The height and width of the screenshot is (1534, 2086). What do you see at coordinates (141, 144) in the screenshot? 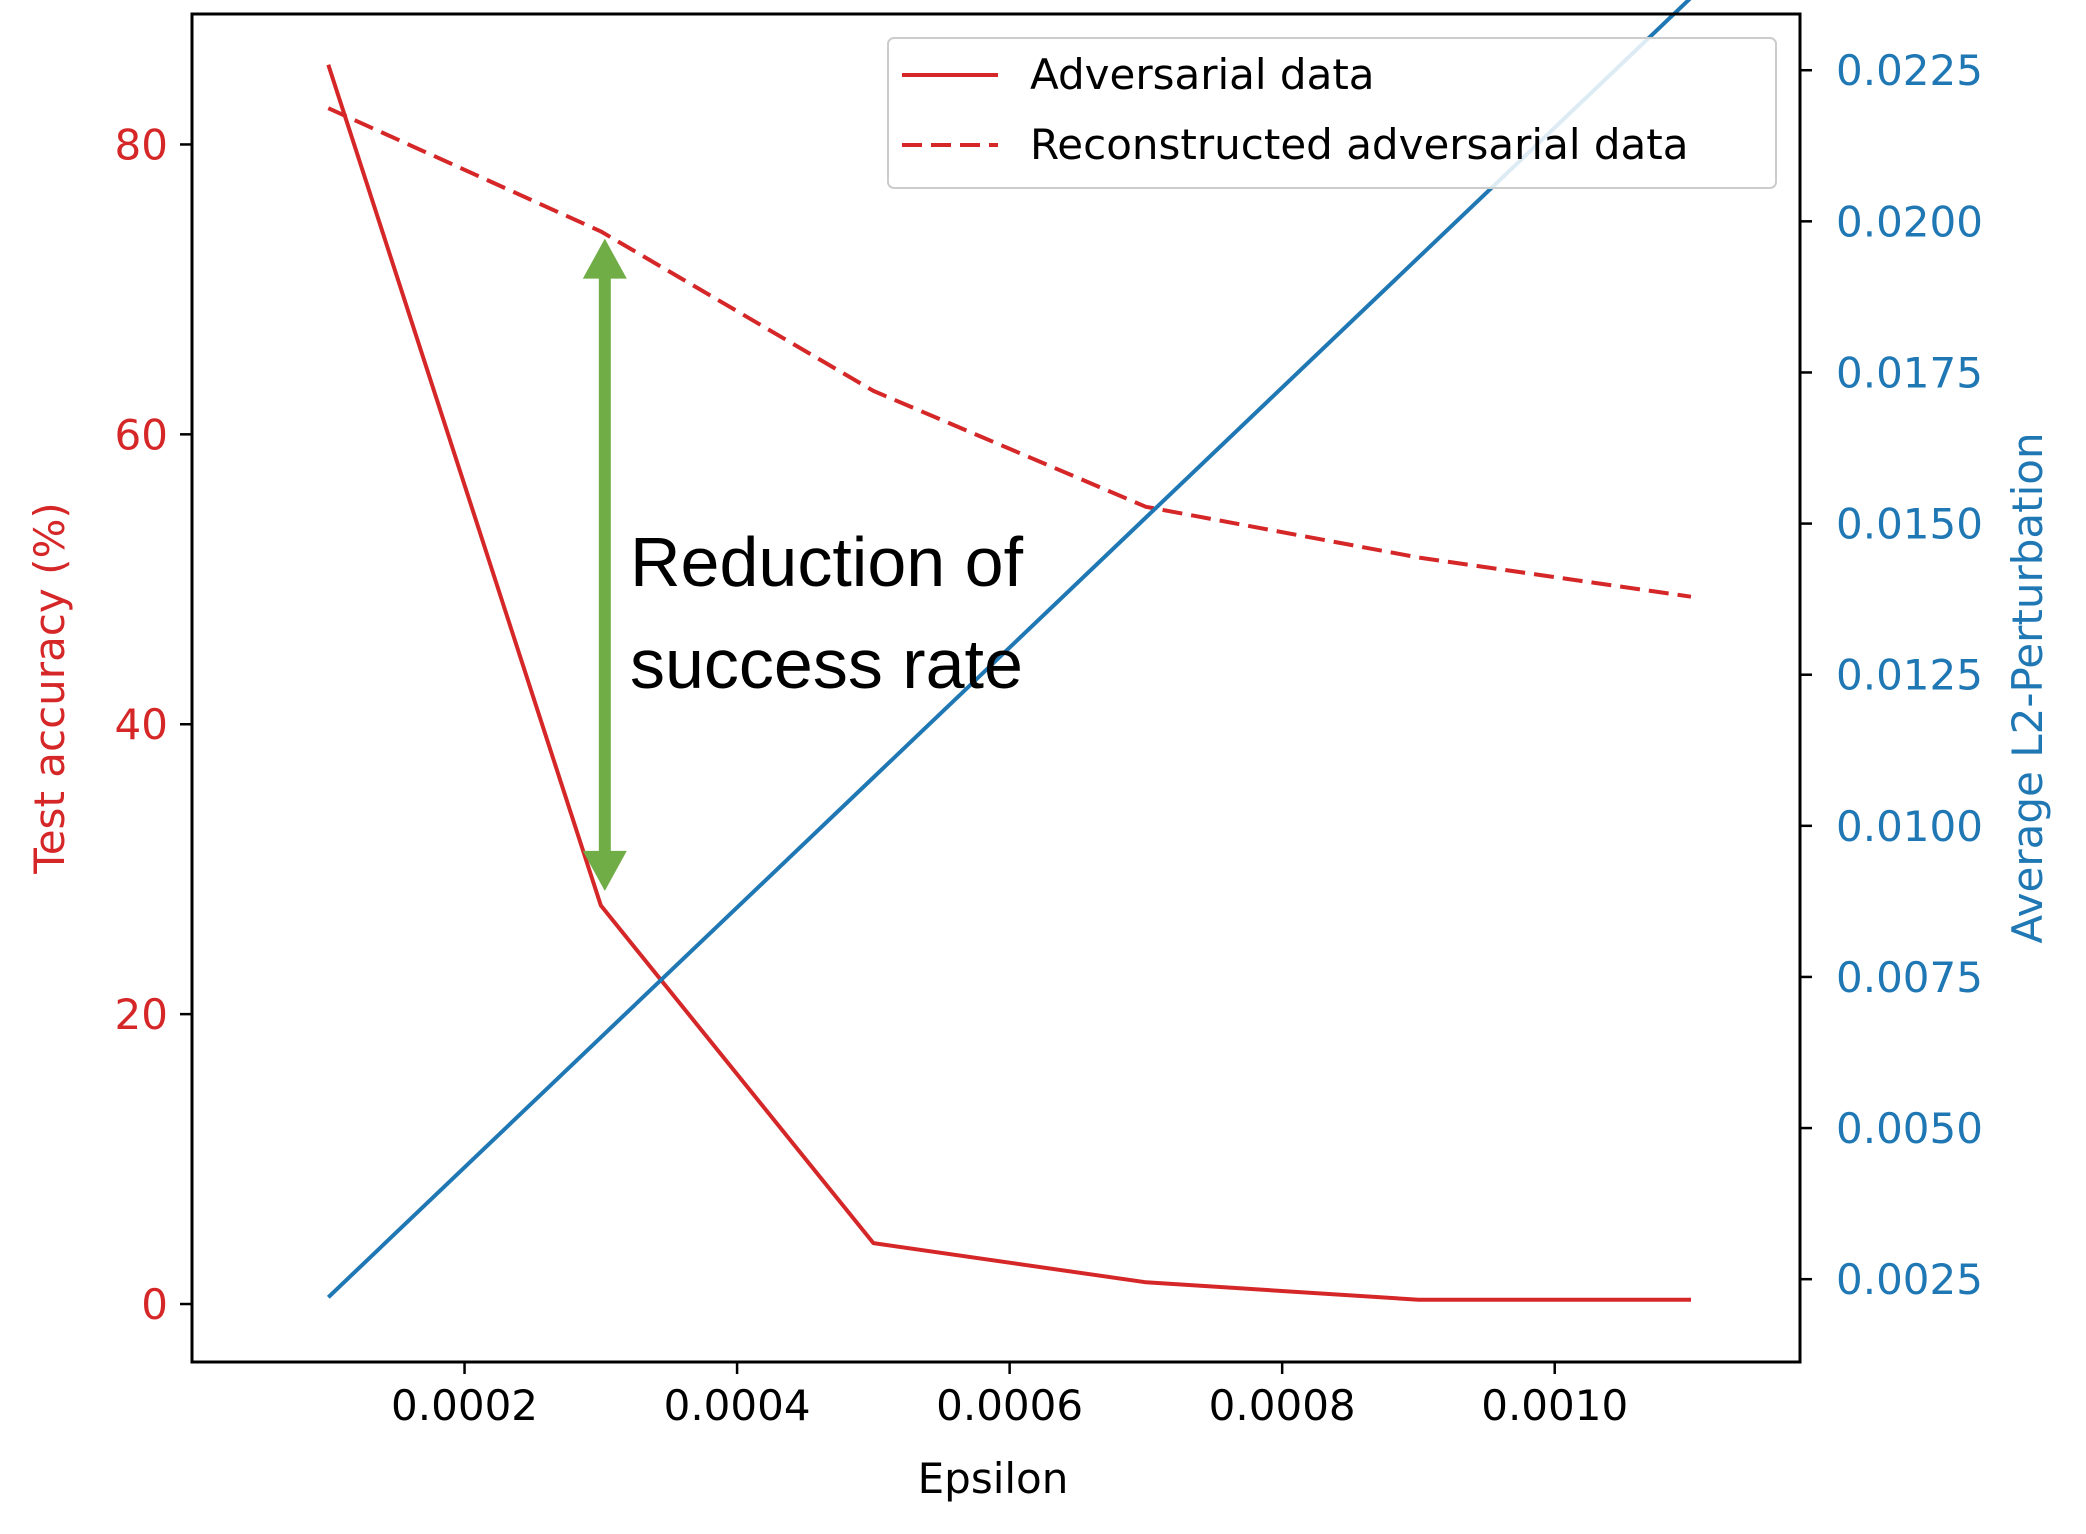
I see `y-left-tick-label: 80` at bounding box center [141, 144].